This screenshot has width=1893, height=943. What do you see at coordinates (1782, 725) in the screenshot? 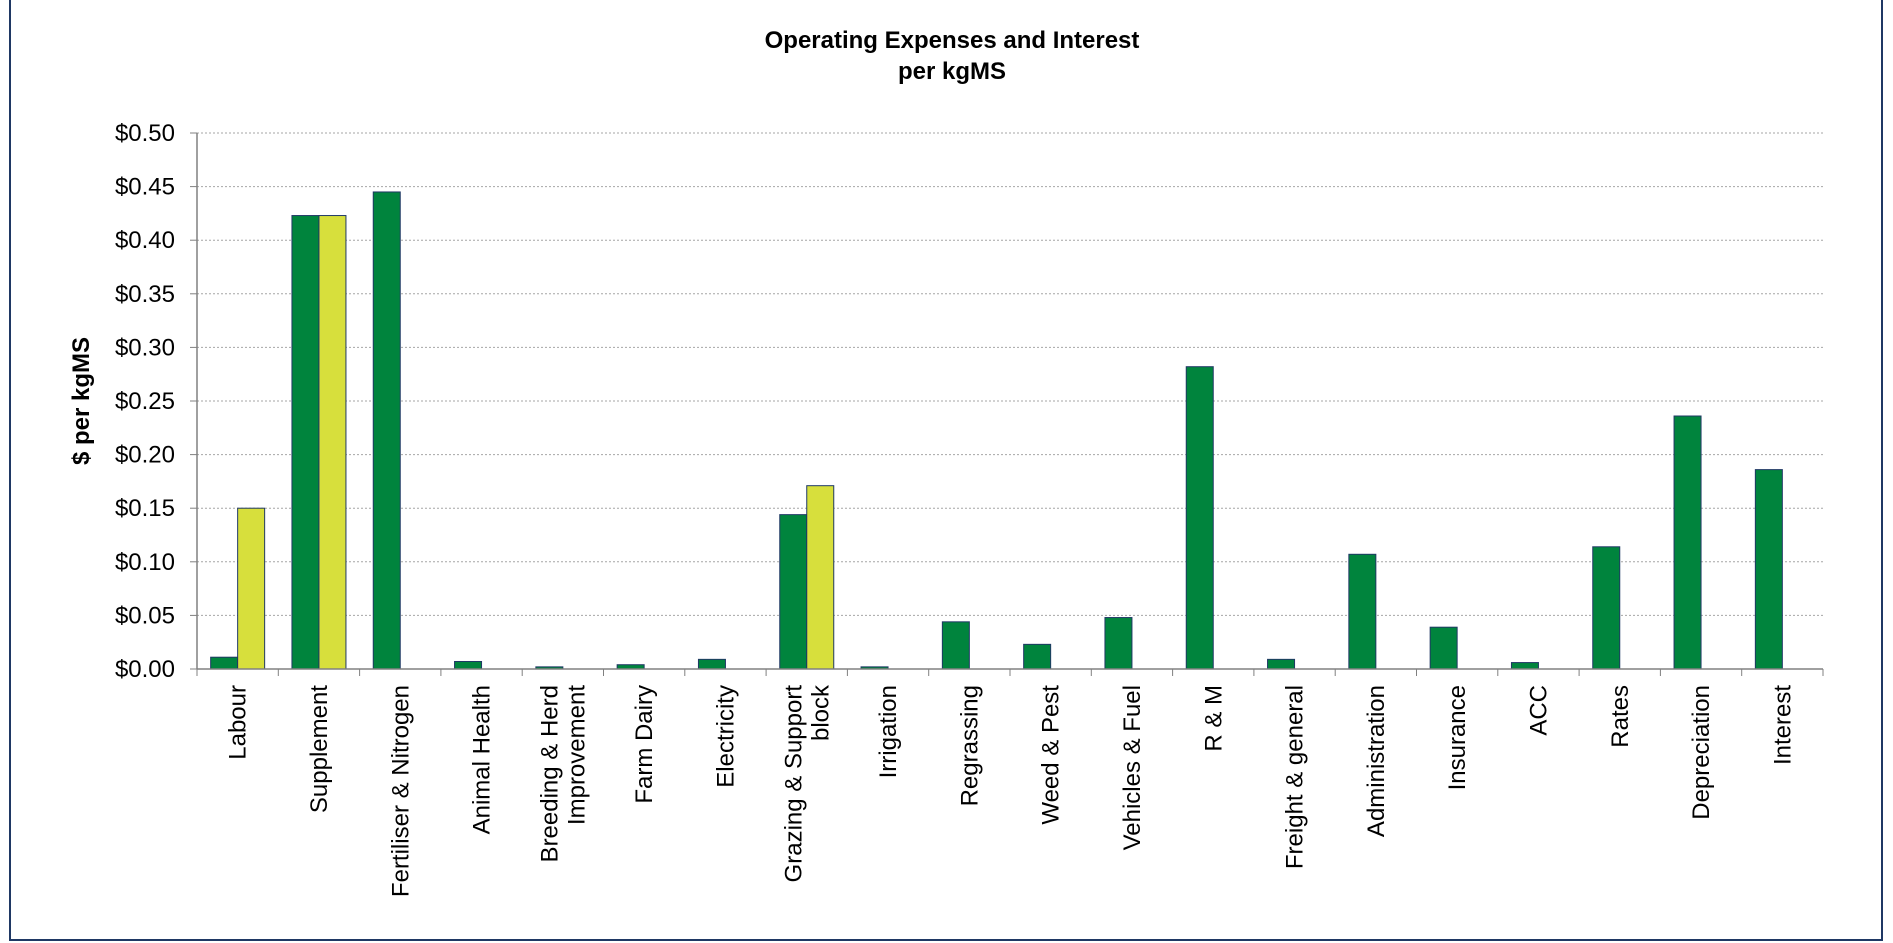
I see `x-tick-label: Interest` at bounding box center [1782, 725].